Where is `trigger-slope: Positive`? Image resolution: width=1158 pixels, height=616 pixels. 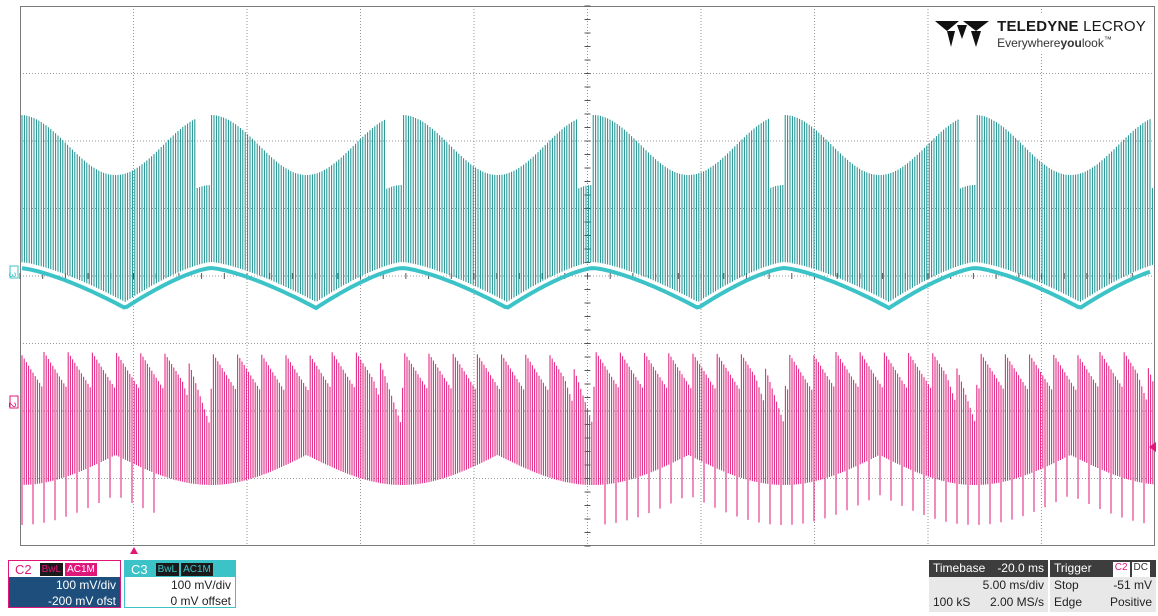 trigger-slope: Positive is located at coordinates (1130, 602).